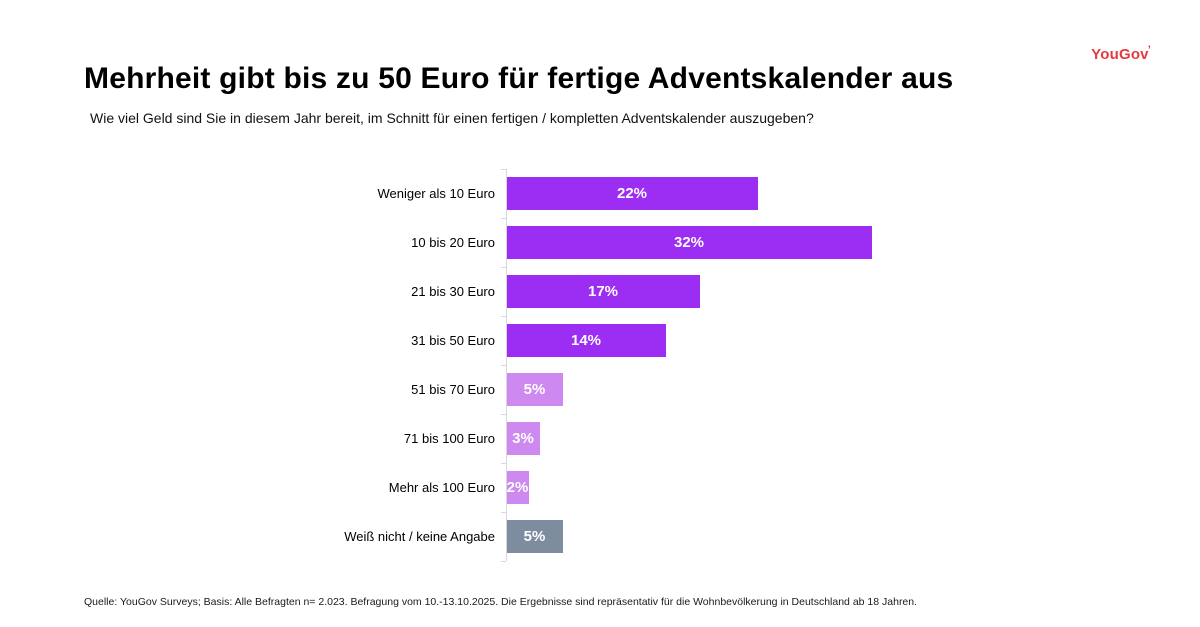 This screenshot has width=1200, height=627. I want to click on chart-row: Weiß nicht / keine Angabe 5%, so click(614, 536).